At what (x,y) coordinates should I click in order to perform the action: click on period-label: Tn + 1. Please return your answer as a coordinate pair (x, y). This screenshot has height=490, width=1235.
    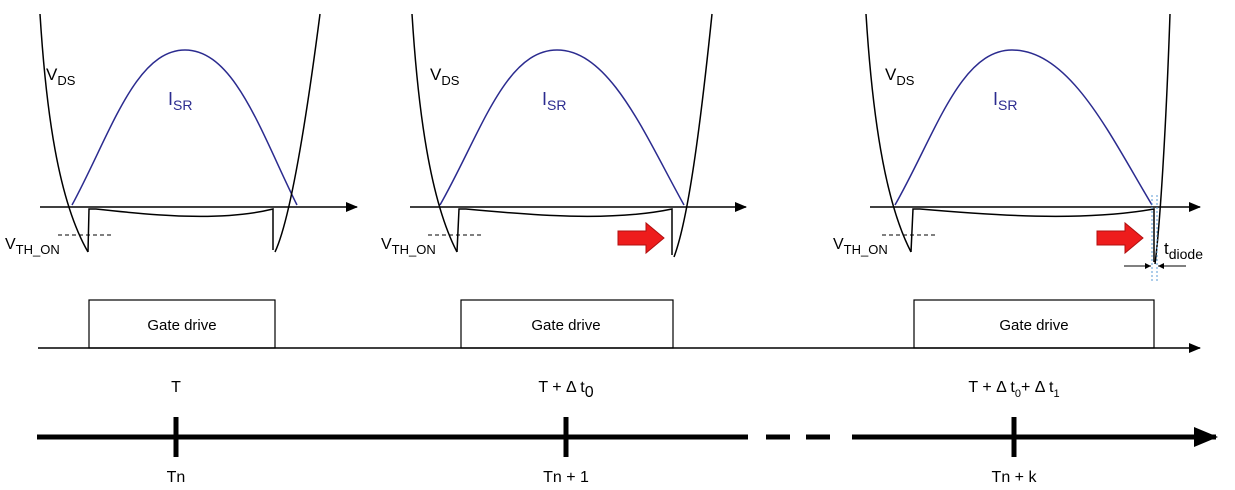
    Looking at the image, I should click on (566, 477).